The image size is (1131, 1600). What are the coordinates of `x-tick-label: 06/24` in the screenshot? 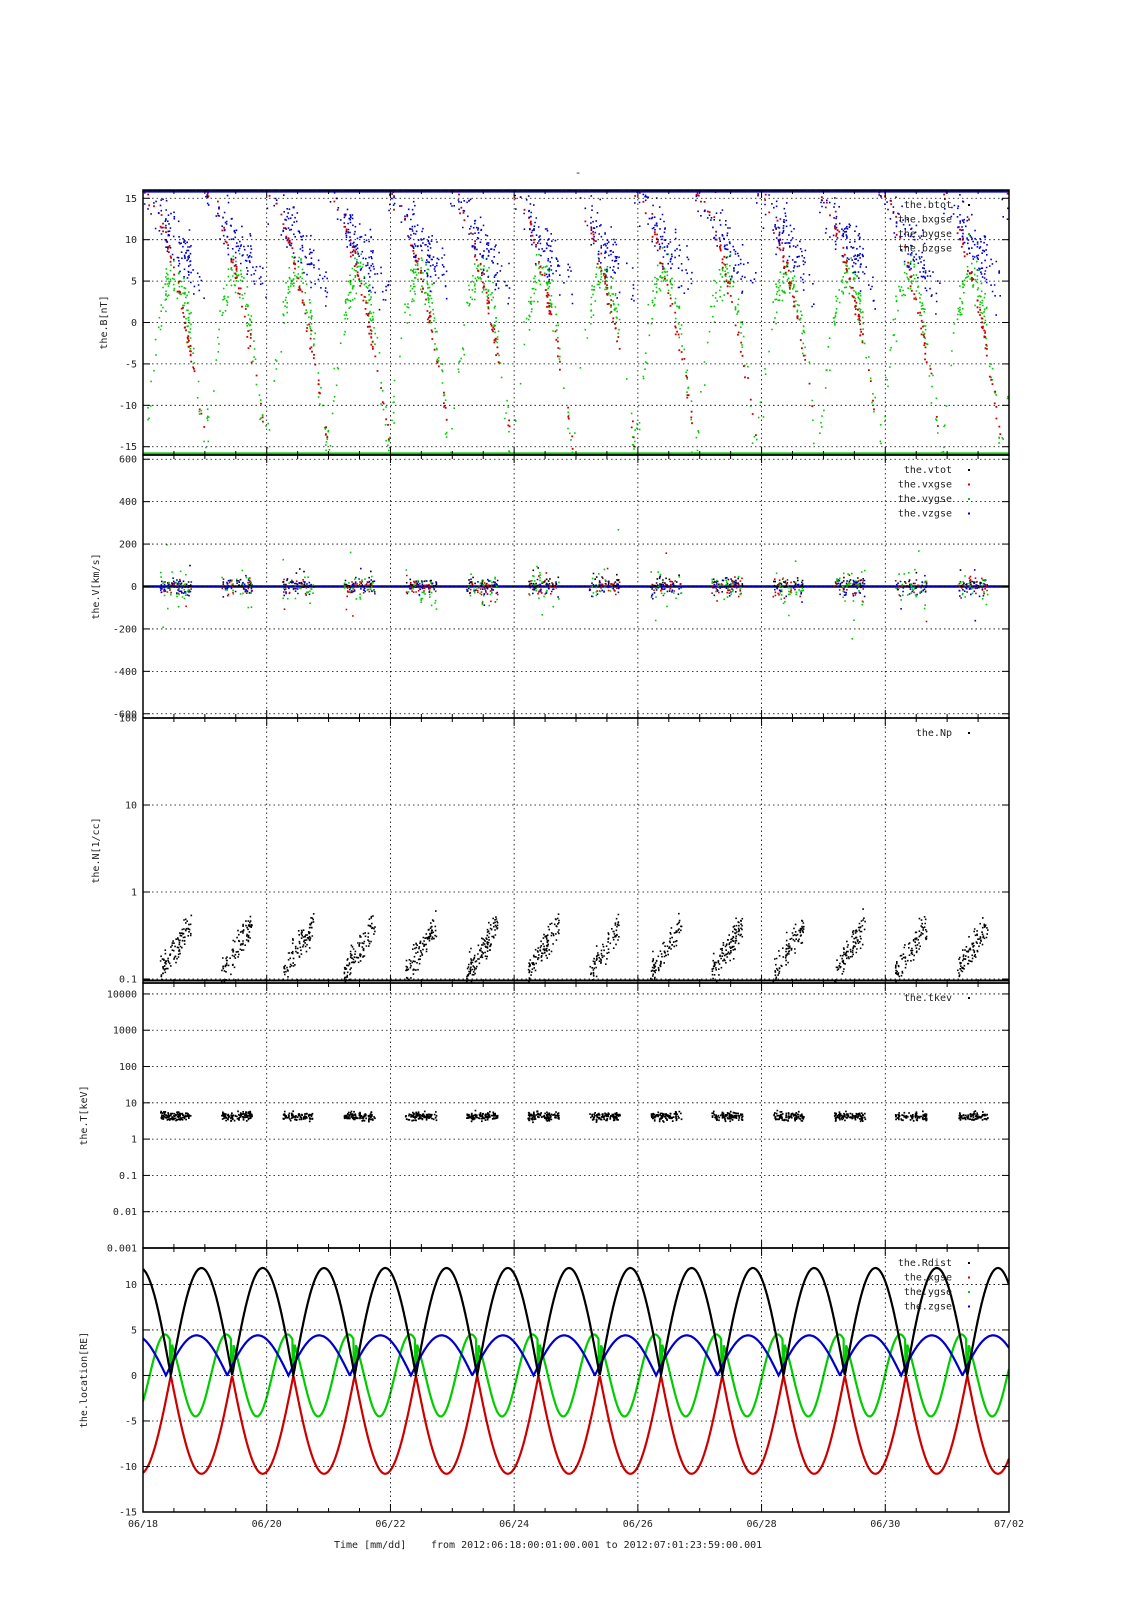 It's located at (514, 1524).